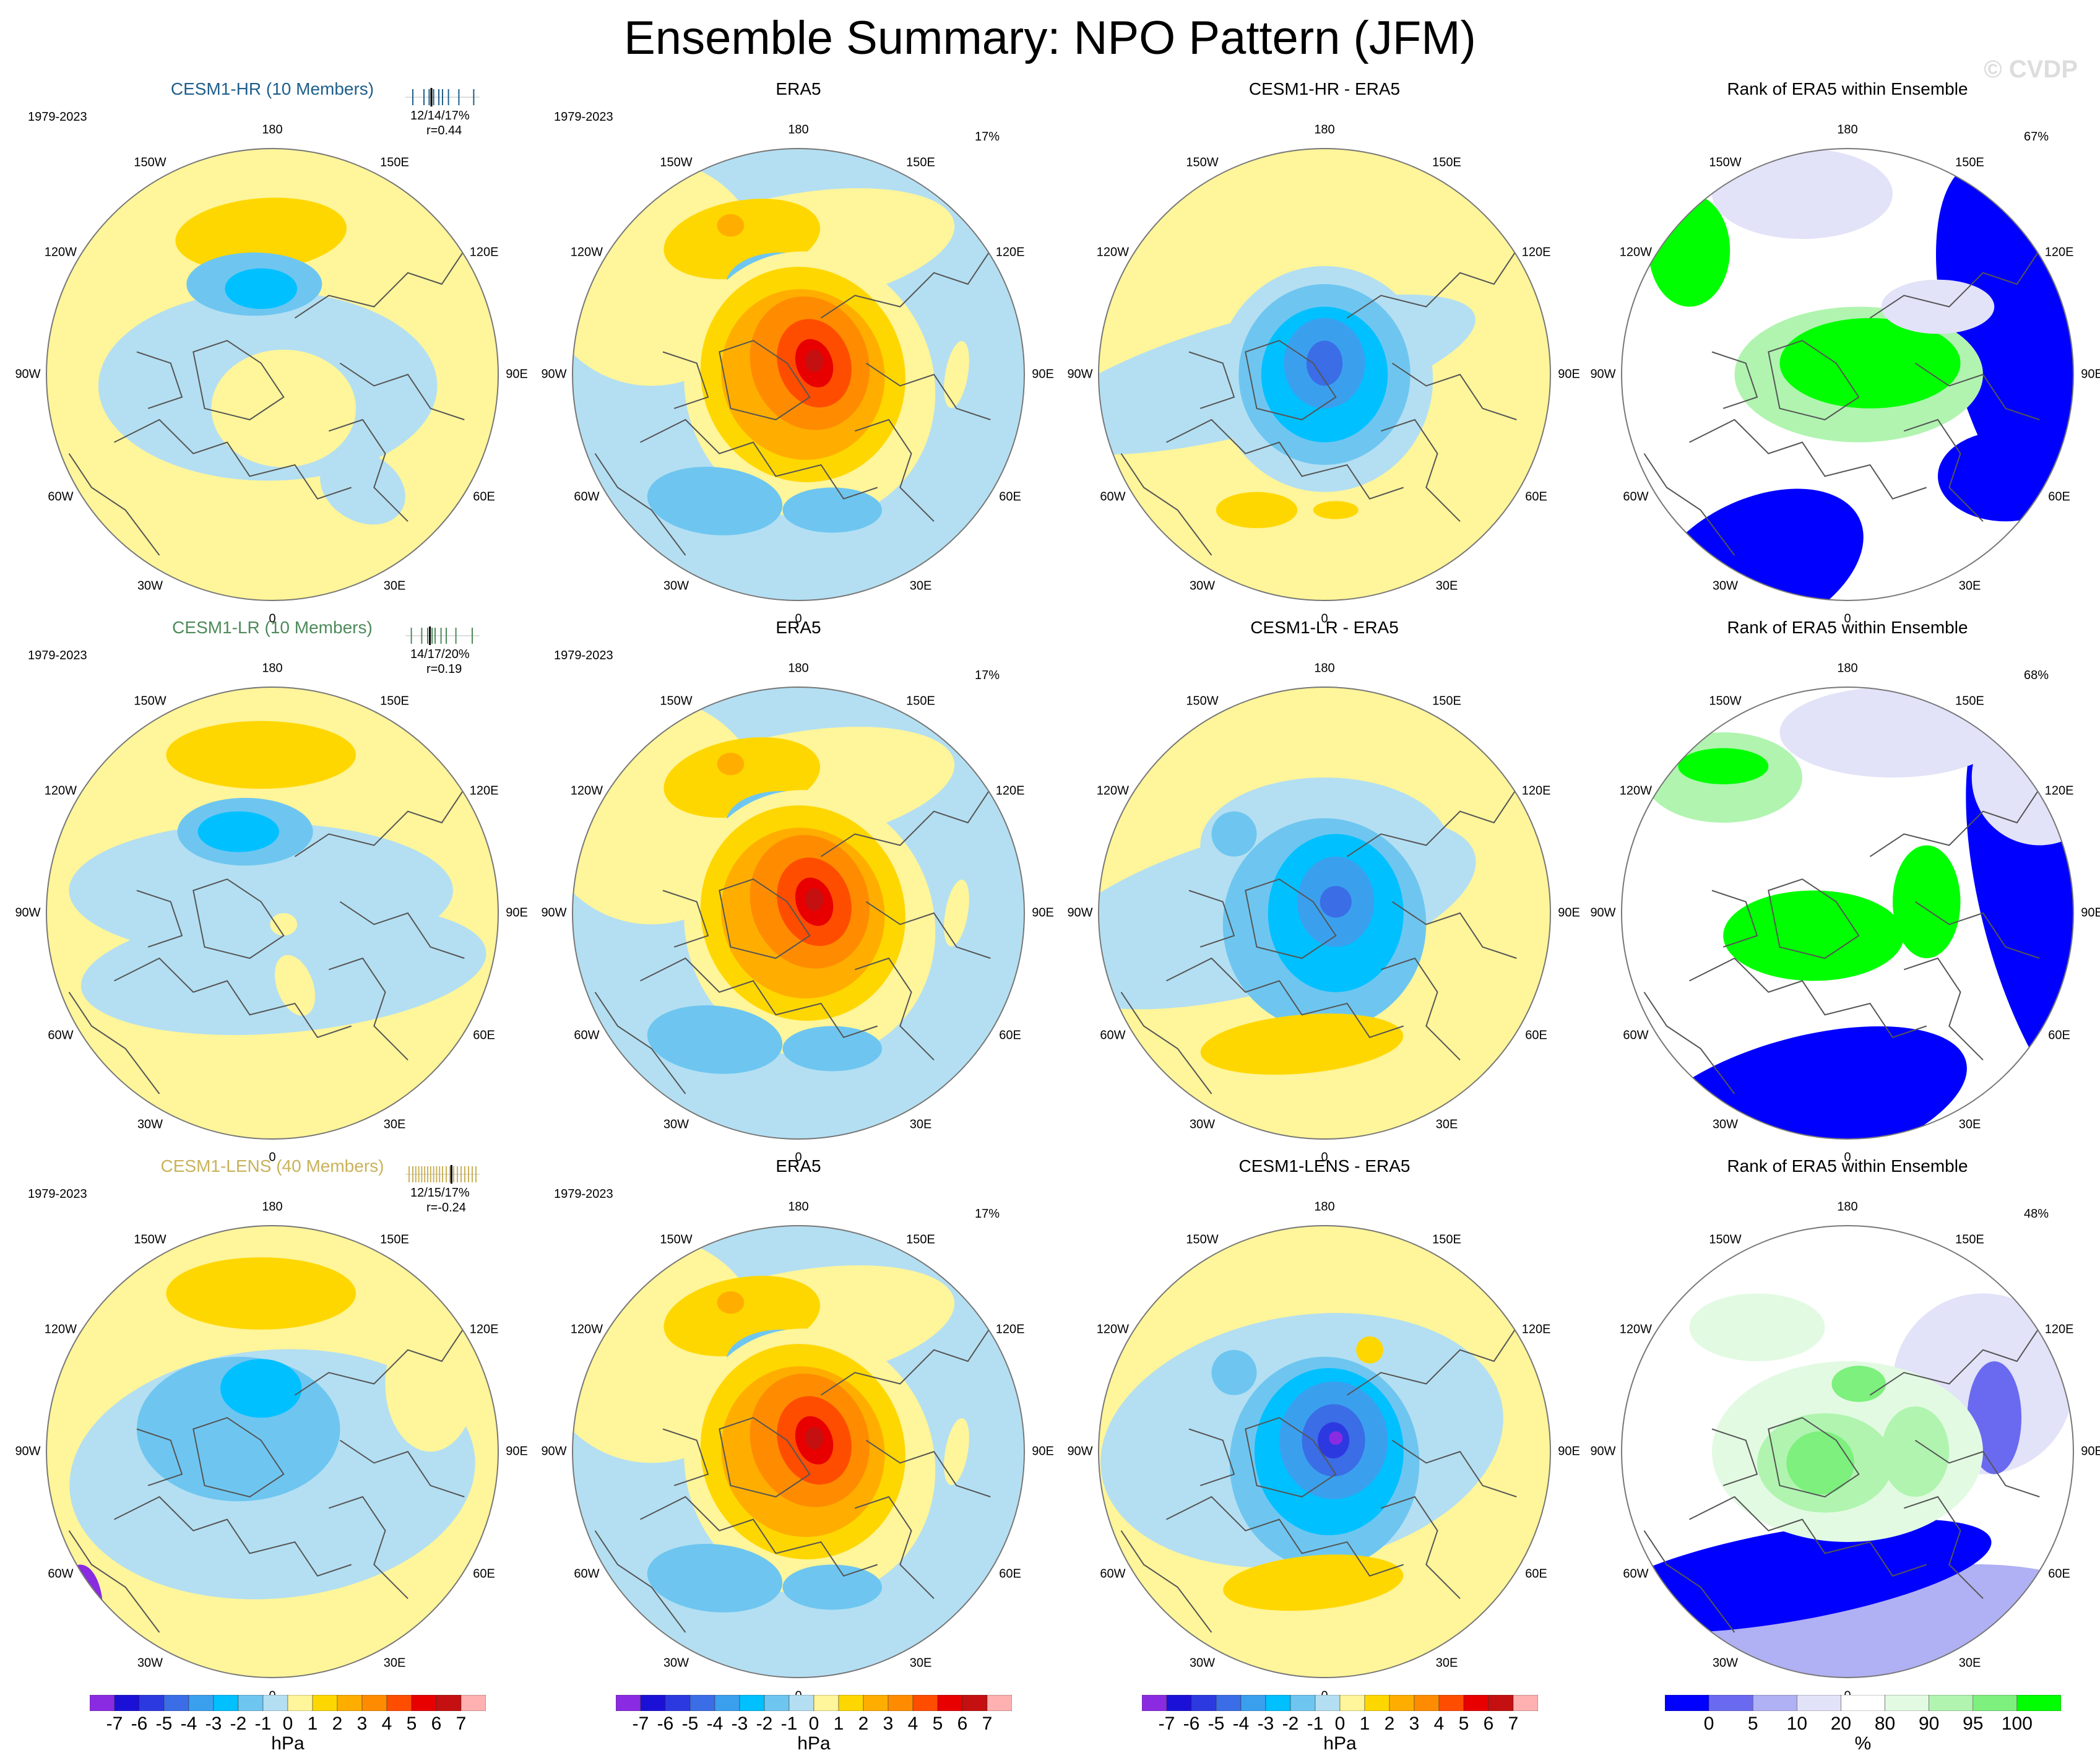 The width and height of the screenshot is (2100, 1763). What do you see at coordinates (1336, 510) in the screenshot?
I see `row1-diff-contour-region` at bounding box center [1336, 510].